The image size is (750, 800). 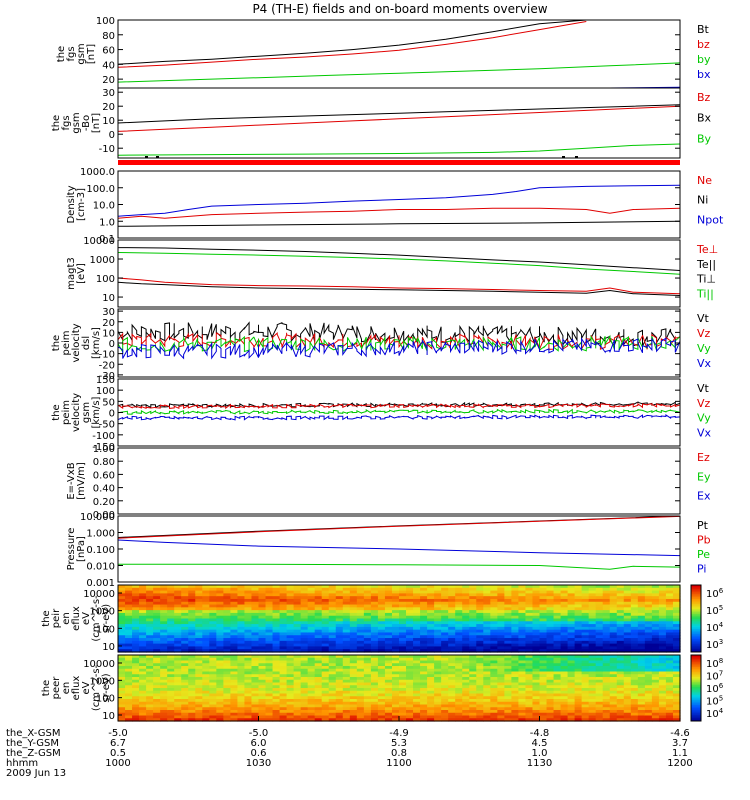 What do you see at coordinates (703, 29) in the screenshot?
I see `legend-bt-label: Bt` at bounding box center [703, 29].